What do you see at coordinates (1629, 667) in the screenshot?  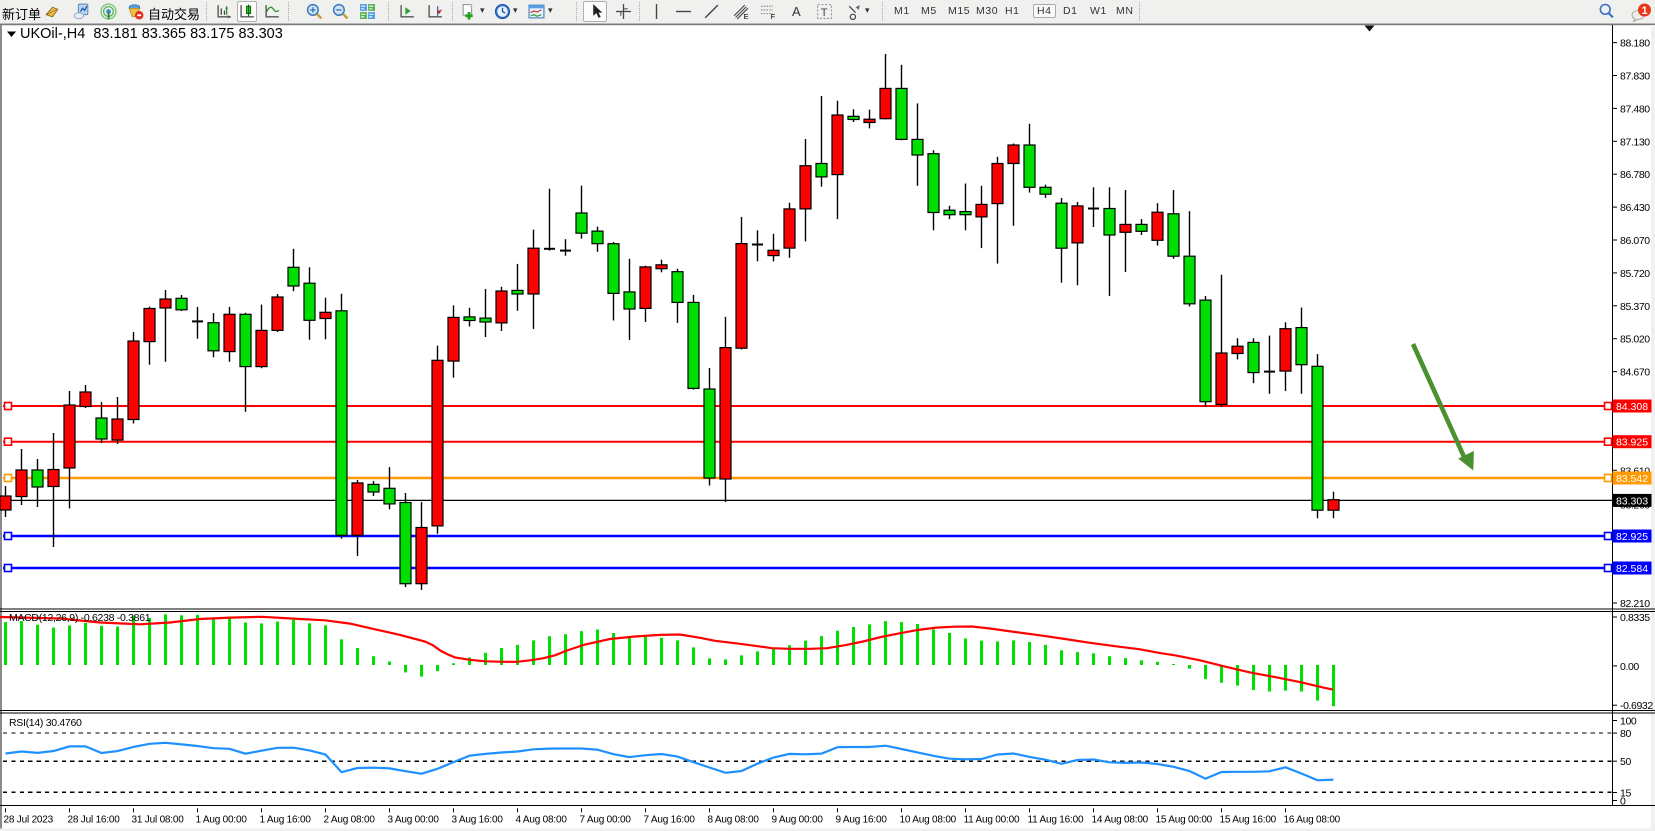 I see `svg-text: 0.00` at bounding box center [1629, 667].